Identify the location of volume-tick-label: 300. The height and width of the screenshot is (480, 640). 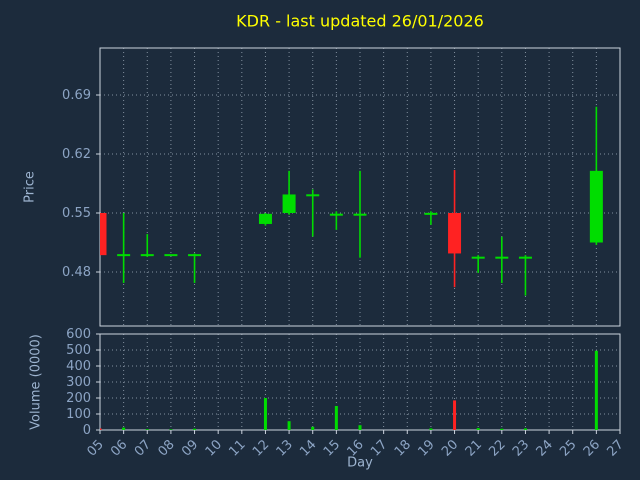
(78, 382).